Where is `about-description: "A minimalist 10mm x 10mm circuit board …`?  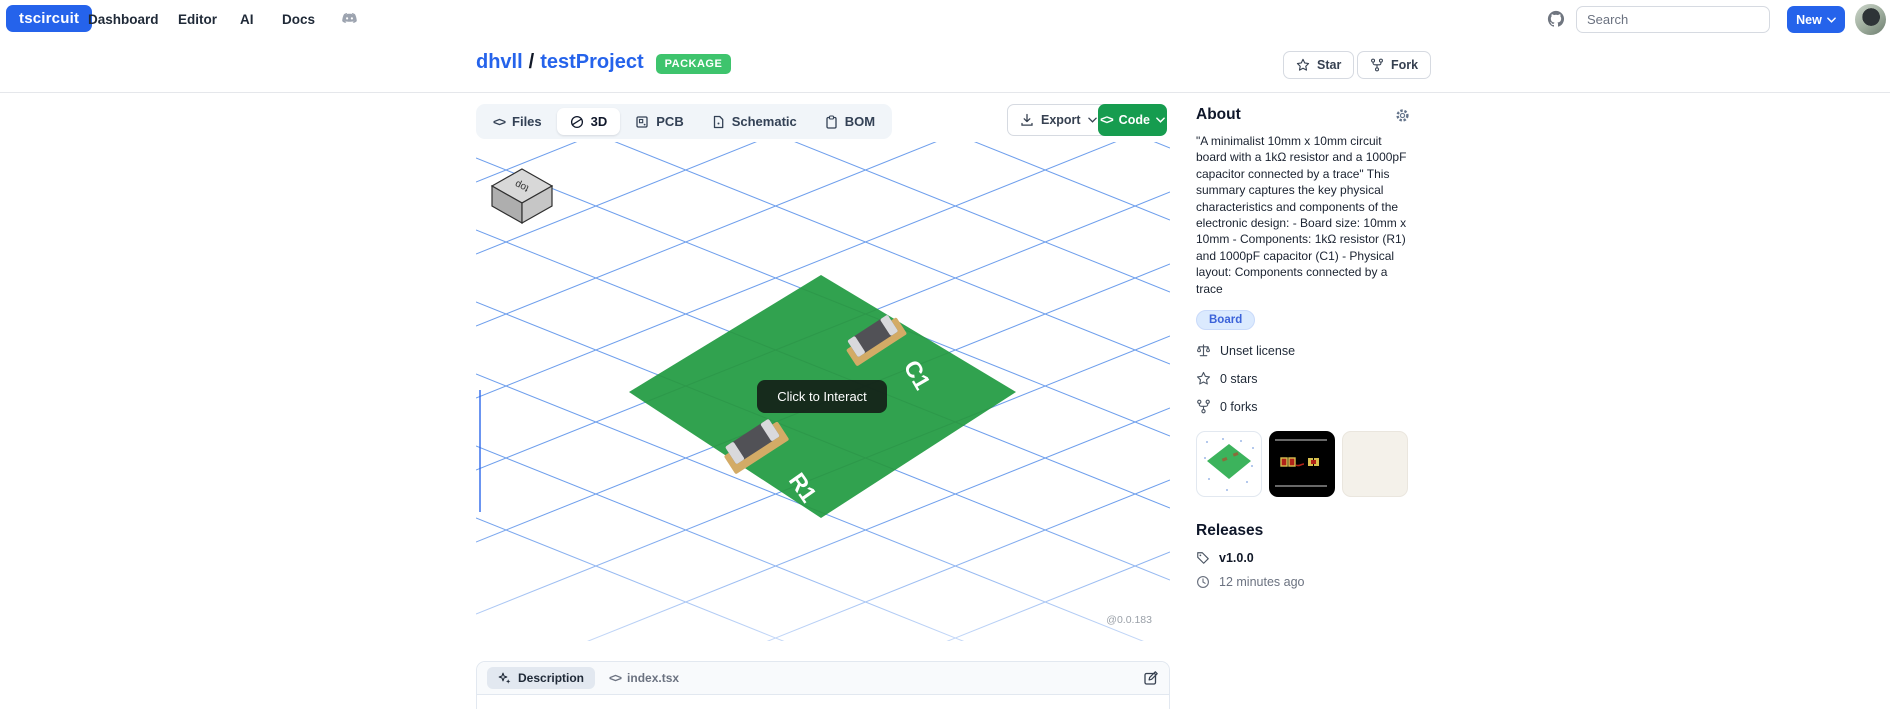 about-description: "A minimalist 10mm x 10mm circuit board … is located at coordinates (1301, 215).